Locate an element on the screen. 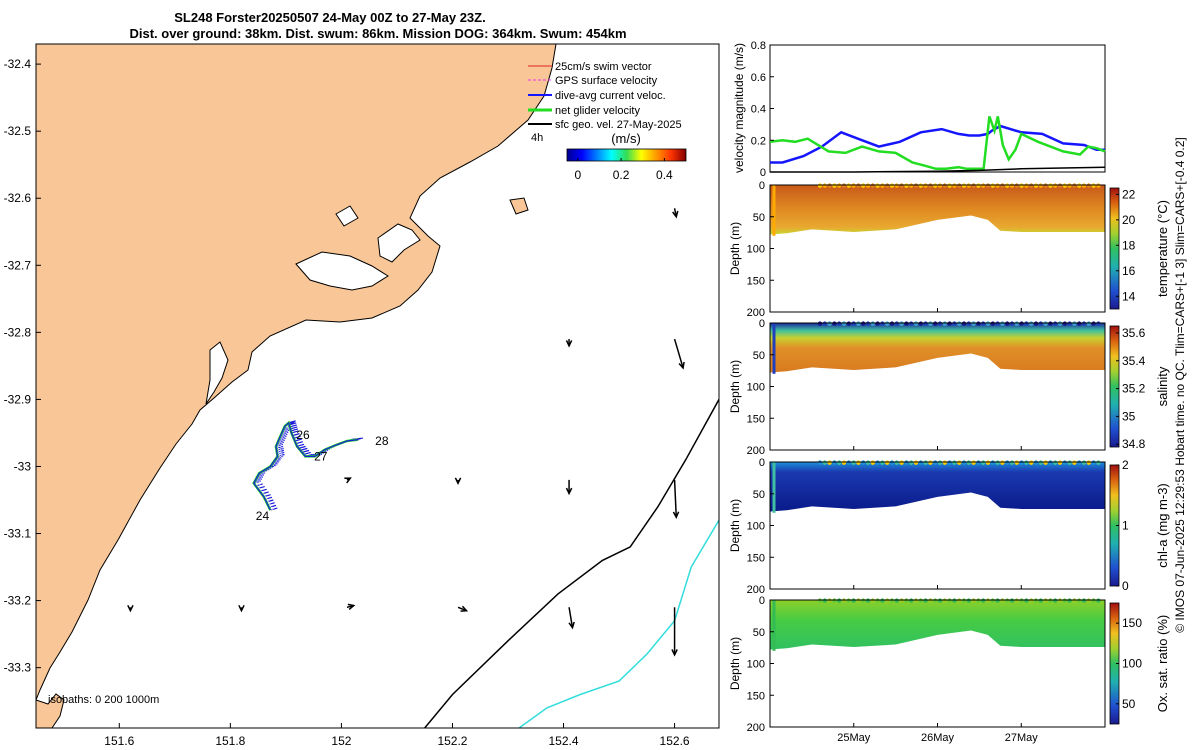 The width and height of the screenshot is (1200, 750). lake-northern is located at coordinates (347, 216).